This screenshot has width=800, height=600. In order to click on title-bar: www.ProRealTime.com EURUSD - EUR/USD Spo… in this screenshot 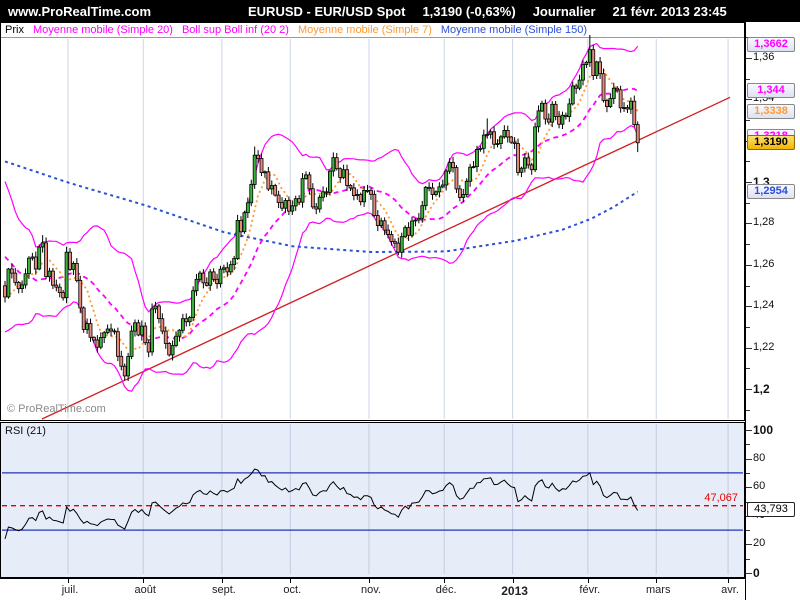, I will do `click(400, 11)`.